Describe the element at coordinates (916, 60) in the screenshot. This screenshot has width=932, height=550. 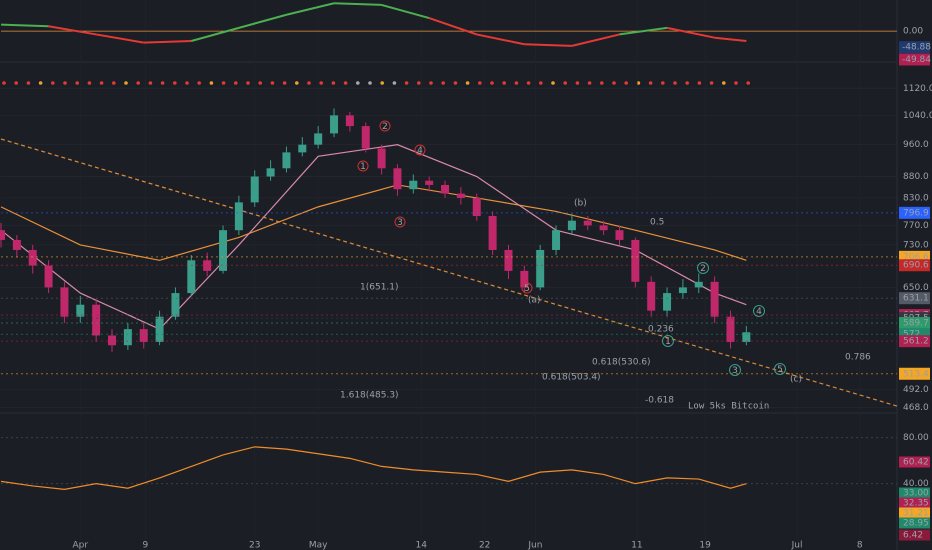
I see `price-tag-label: -49.84` at that location.